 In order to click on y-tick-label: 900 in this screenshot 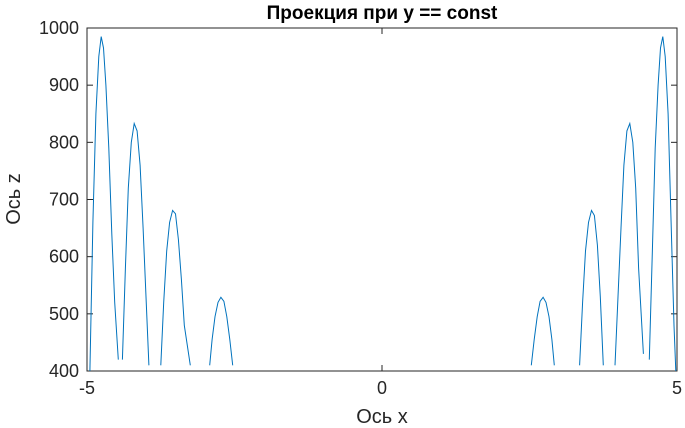, I will do `click(64, 85)`.